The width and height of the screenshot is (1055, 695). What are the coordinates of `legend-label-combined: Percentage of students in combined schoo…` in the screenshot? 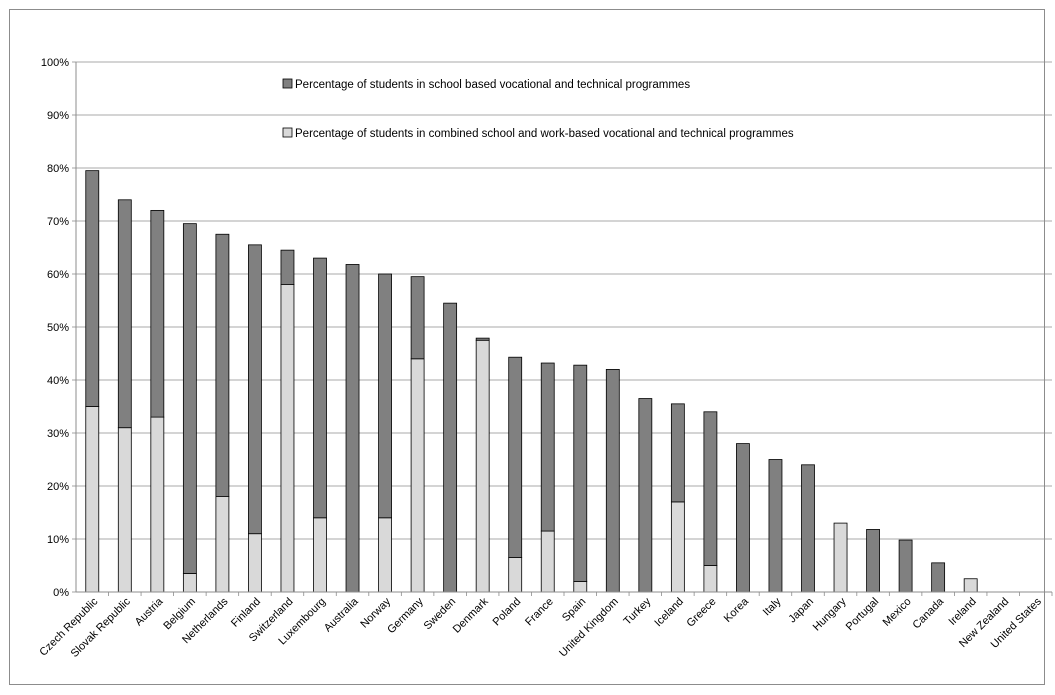 It's located at (544, 134).